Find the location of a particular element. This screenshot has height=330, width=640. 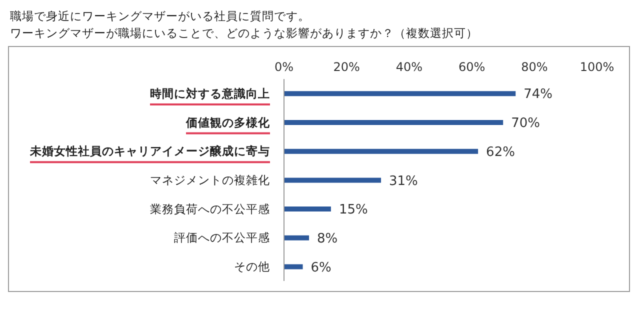

y-tick-label: その他 is located at coordinates (252, 267).